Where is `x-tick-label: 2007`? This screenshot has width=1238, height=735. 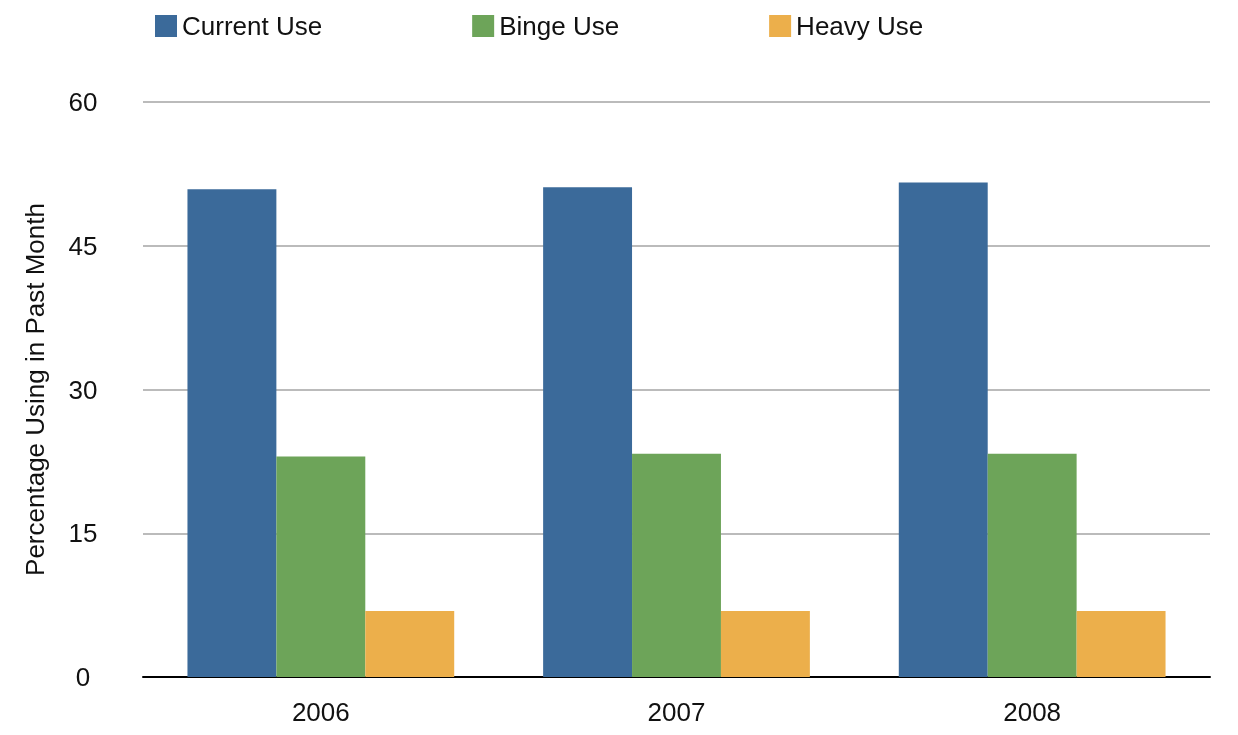 x-tick-label: 2007 is located at coordinates (676, 712).